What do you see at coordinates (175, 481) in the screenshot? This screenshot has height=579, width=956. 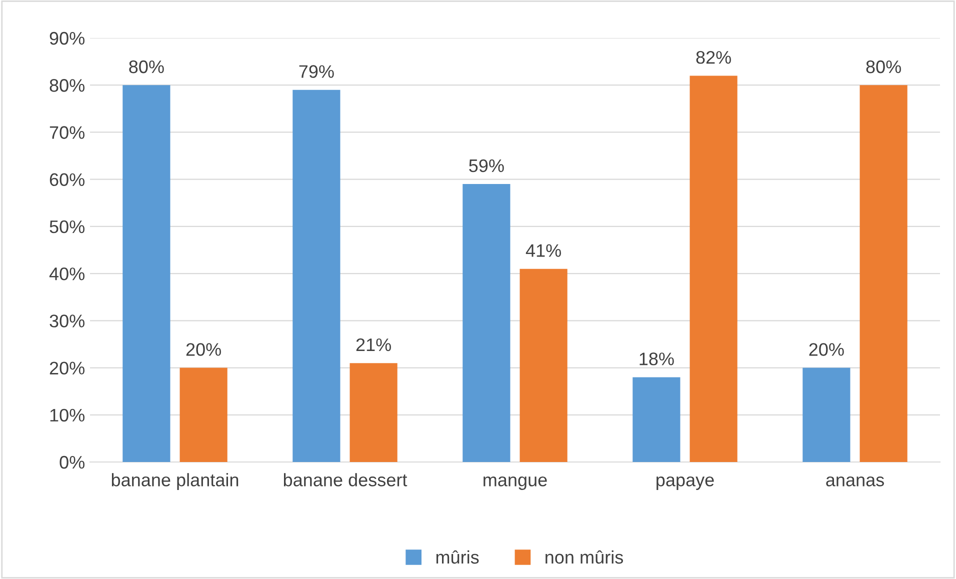 I see `x-tick-label: banane plantain` at bounding box center [175, 481].